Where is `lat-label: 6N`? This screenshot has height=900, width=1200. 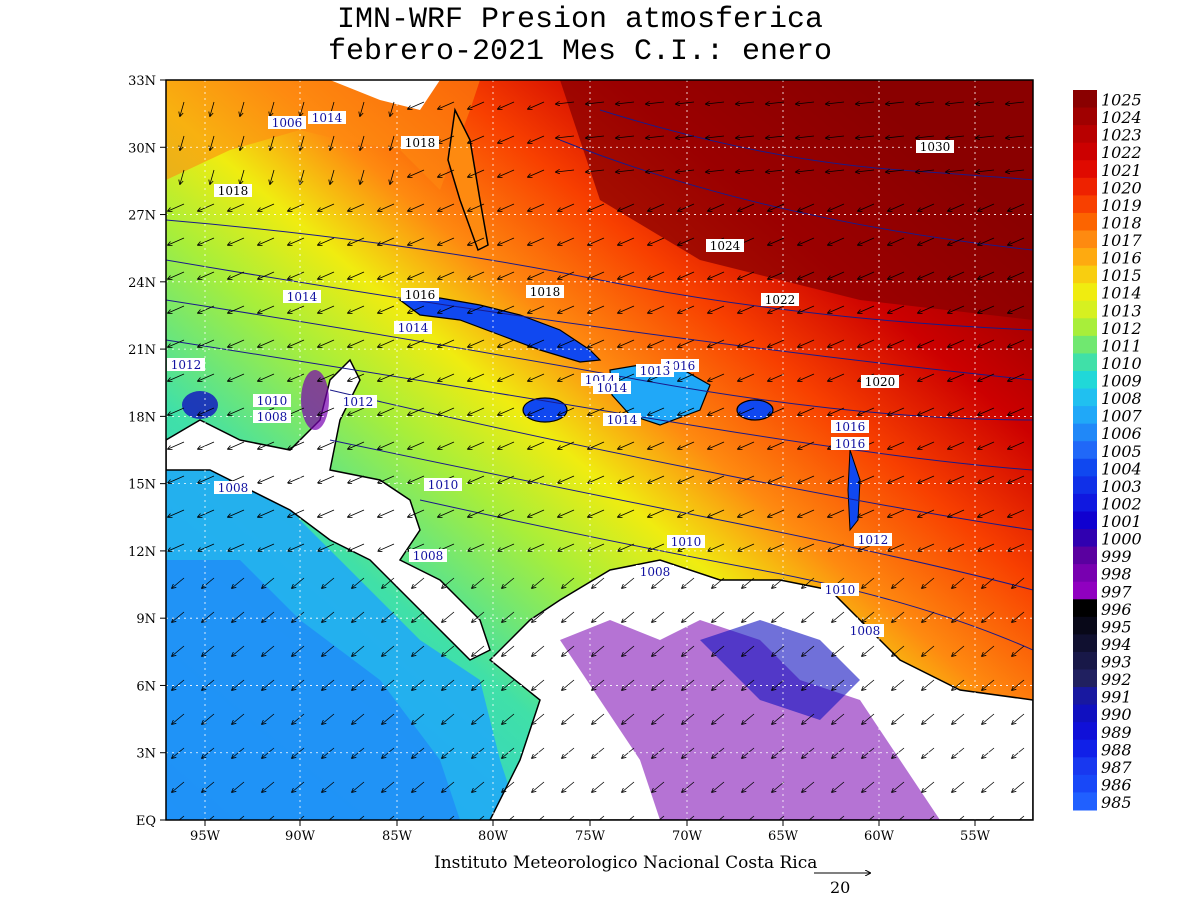 lat-label: 6N is located at coordinates (146, 686).